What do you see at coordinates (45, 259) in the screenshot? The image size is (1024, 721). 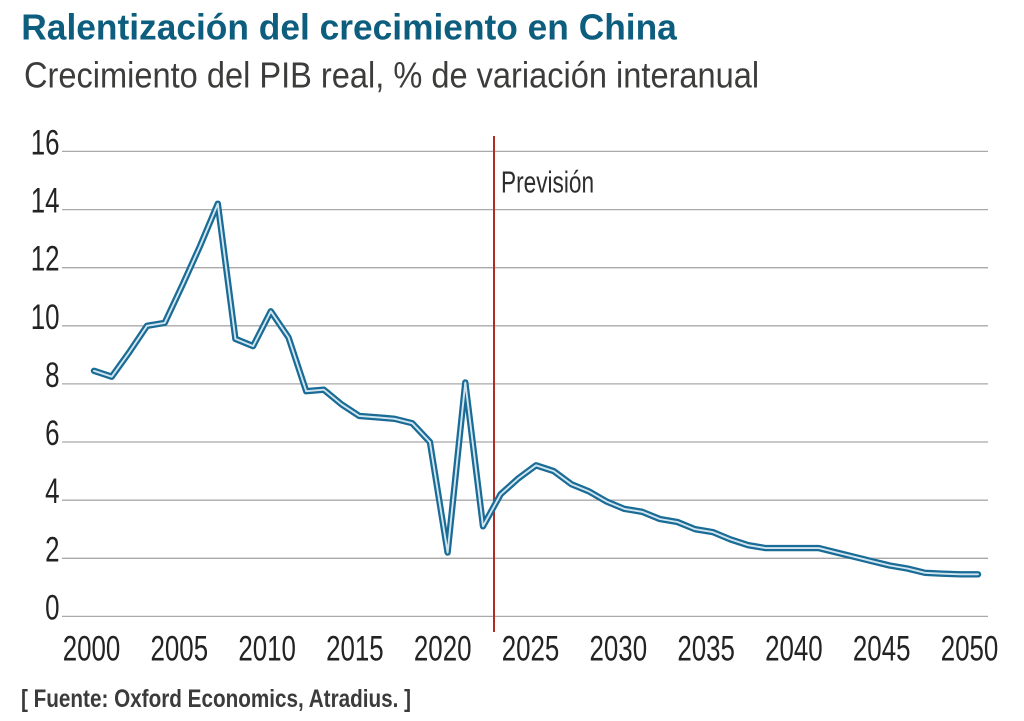 I see `svg-text: 12` at bounding box center [45, 259].